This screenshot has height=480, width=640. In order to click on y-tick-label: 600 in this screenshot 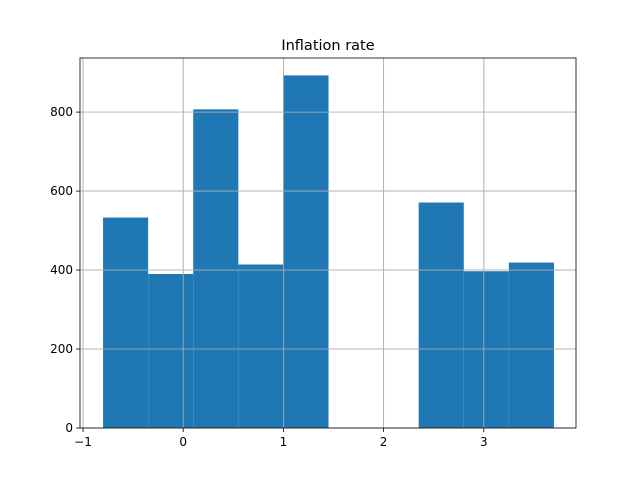, I will do `click(61, 191)`.